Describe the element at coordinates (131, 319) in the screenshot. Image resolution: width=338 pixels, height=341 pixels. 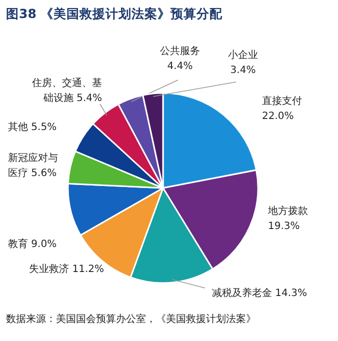
I see `source-note: 数据来源：美国国会预算办公室，《美国救援计划法案》` at that location.